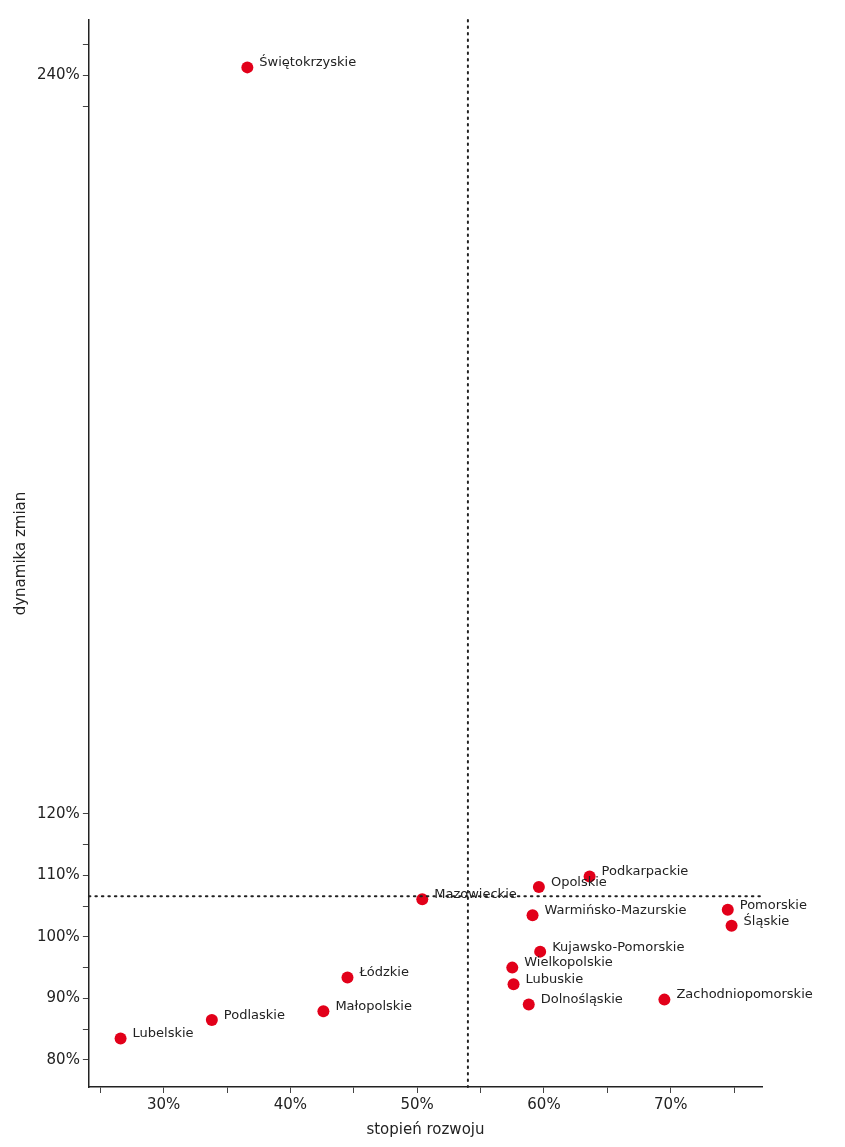 The image size is (845, 1147). What do you see at coordinates (19, 553) in the screenshot?
I see `y-axis-title: dynamika zmian` at bounding box center [19, 553].